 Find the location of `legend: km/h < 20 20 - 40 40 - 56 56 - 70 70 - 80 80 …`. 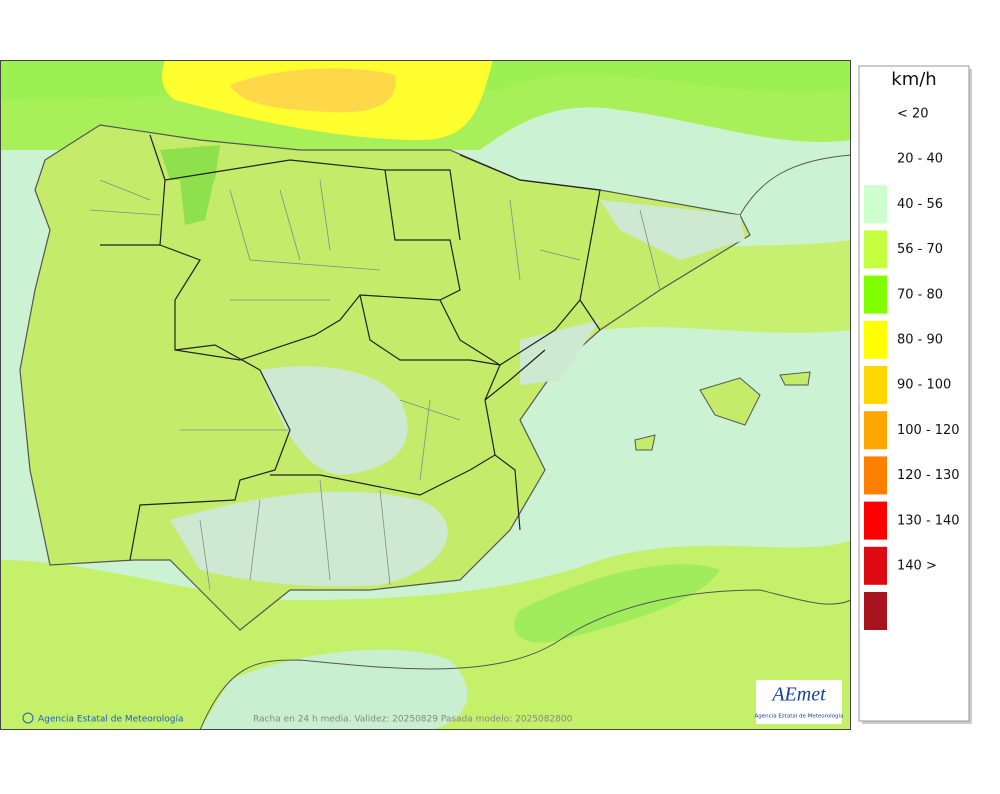

legend: km/h < 20 20 - 40 40 - 56 56 - 70 70 - 80 80 … is located at coordinates (915, 394).